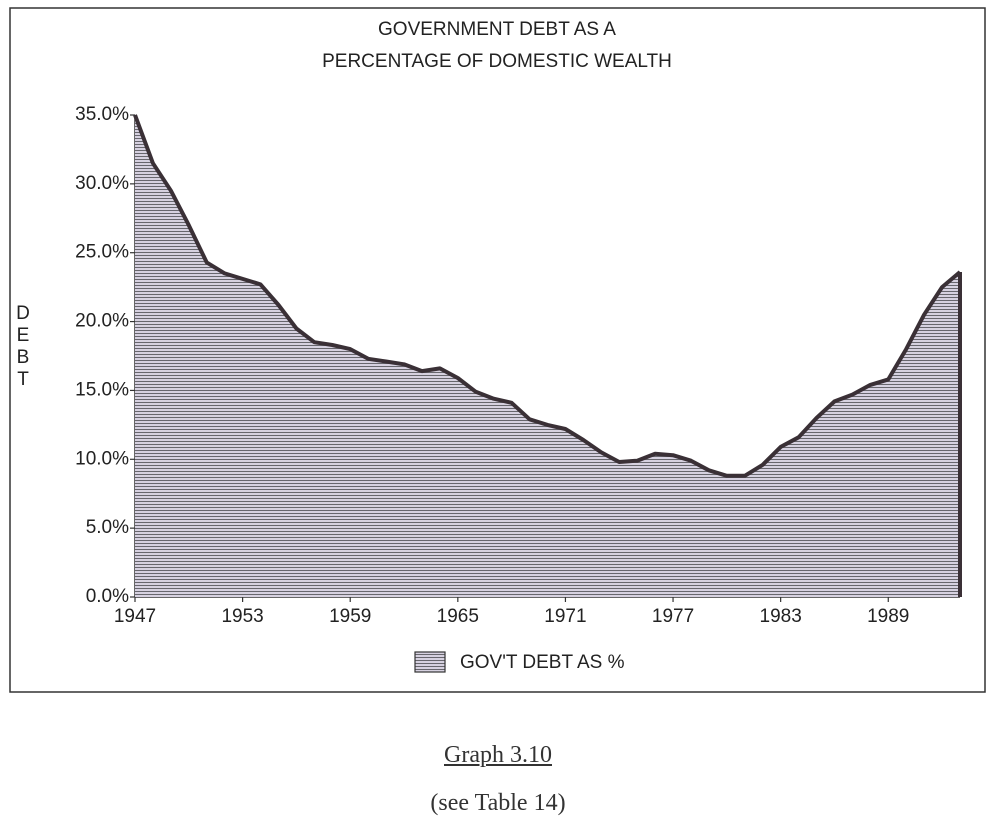  I want to click on y-tick-label: 5.0%, so click(107, 527).